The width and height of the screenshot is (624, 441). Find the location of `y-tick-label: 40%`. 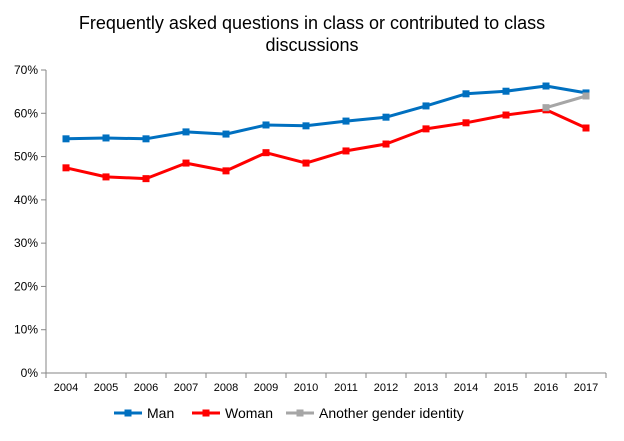

y-tick-label: 40% is located at coordinates (26, 200).